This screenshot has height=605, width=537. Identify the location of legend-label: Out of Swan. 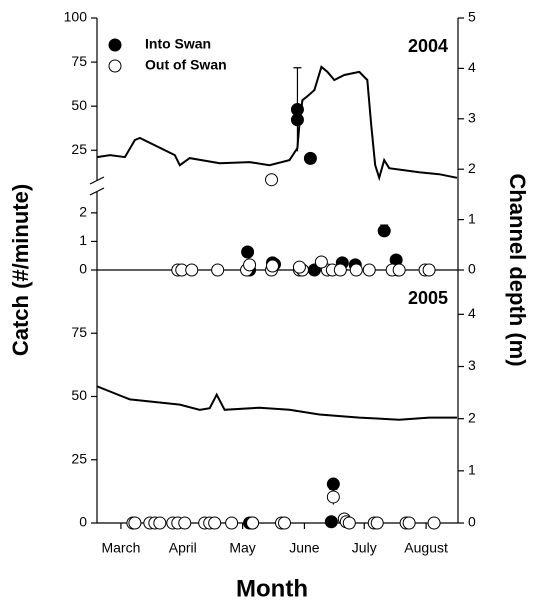
(186, 65).